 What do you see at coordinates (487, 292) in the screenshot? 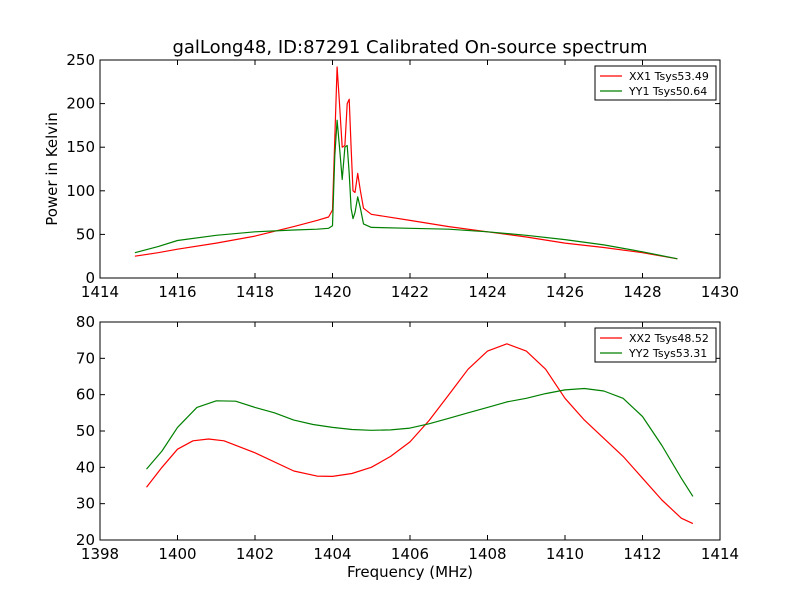
I see `top-x-tick-label: 1424` at bounding box center [487, 292].